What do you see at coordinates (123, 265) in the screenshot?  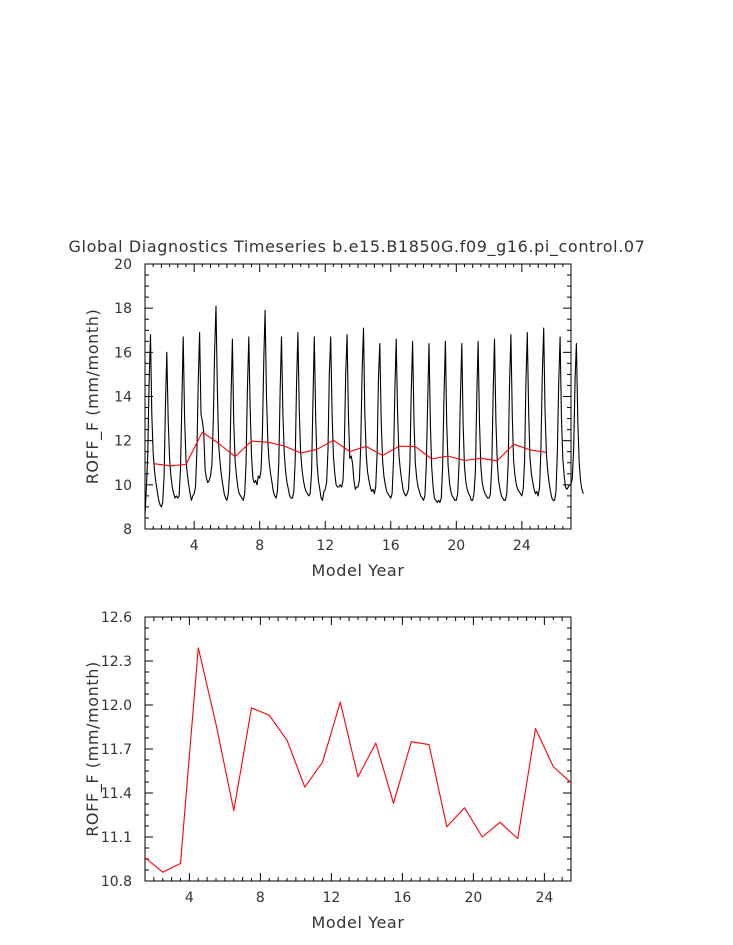 I see `top-y-tick-label: 20` at bounding box center [123, 265].